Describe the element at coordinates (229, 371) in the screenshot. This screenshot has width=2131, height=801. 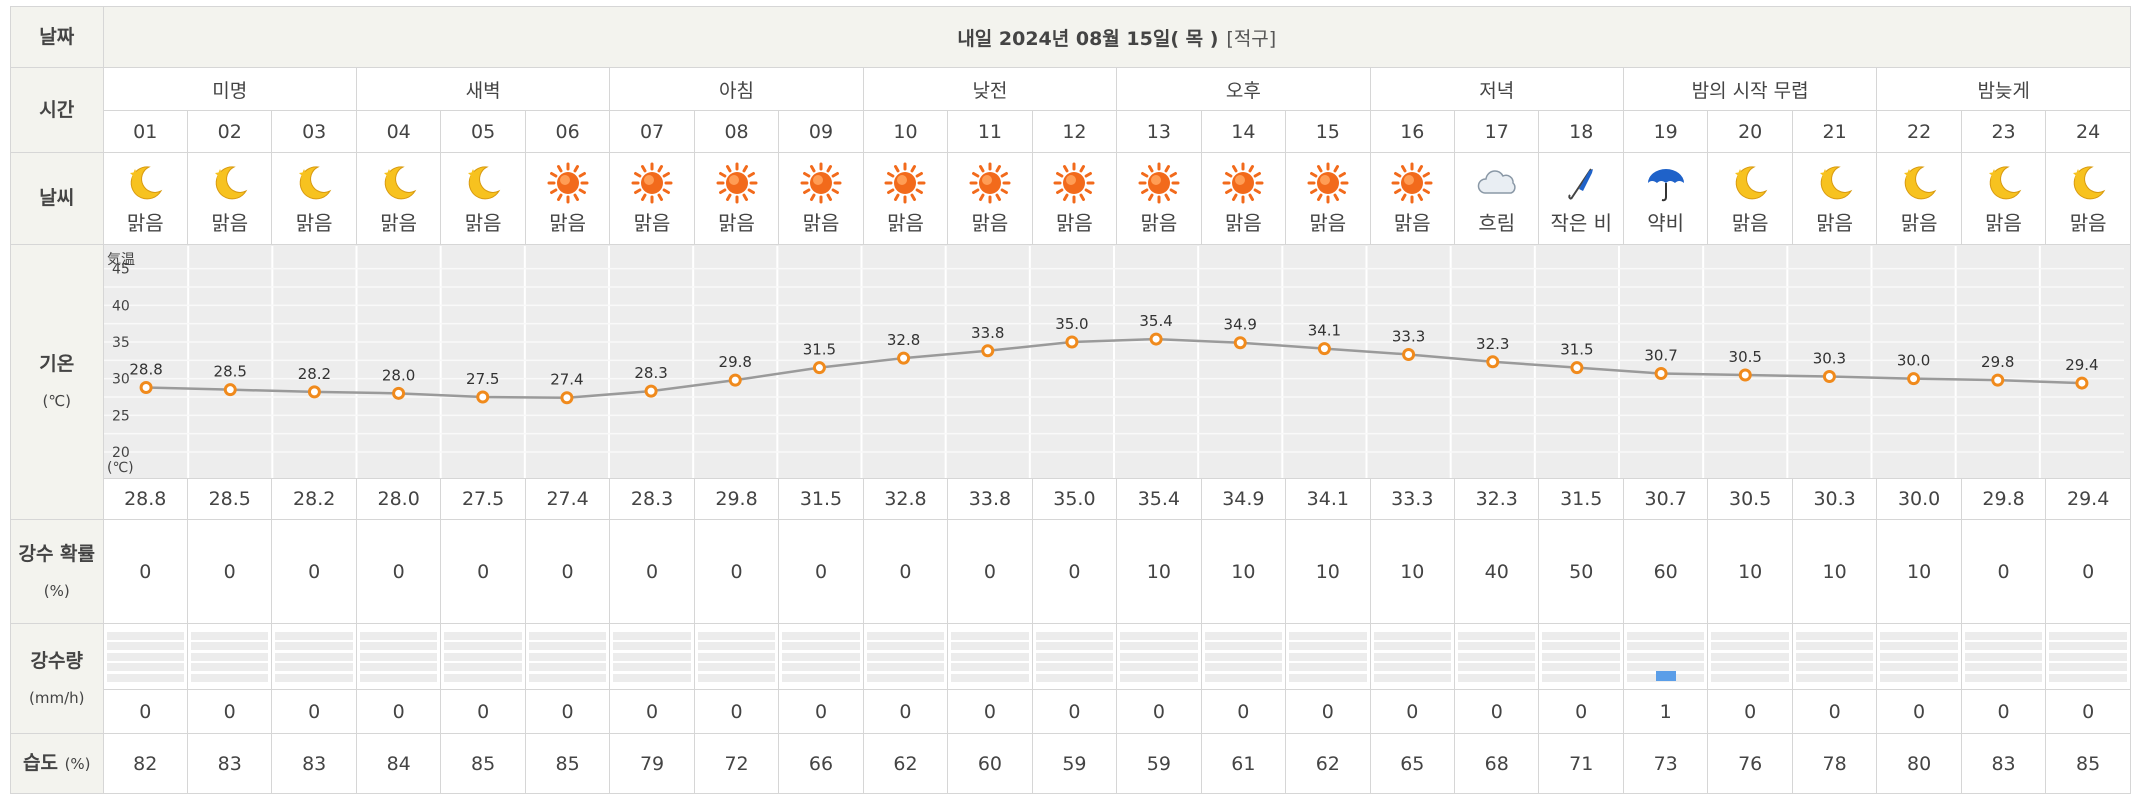
I see `temperature-data-label: 28.5` at that location.